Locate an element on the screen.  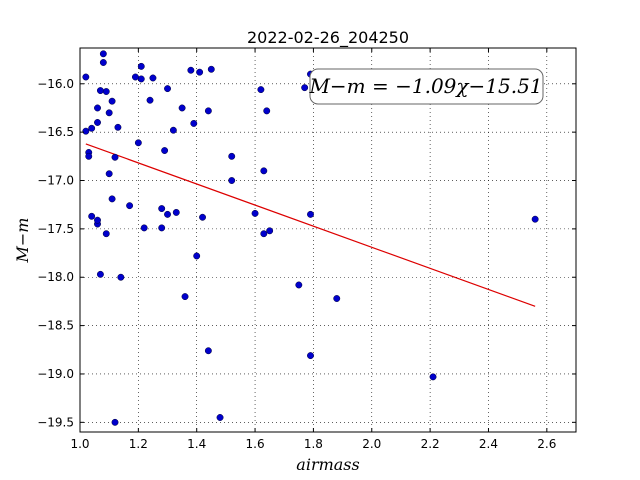
x-tick-label: 2.2 is located at coordinates (430, 444).